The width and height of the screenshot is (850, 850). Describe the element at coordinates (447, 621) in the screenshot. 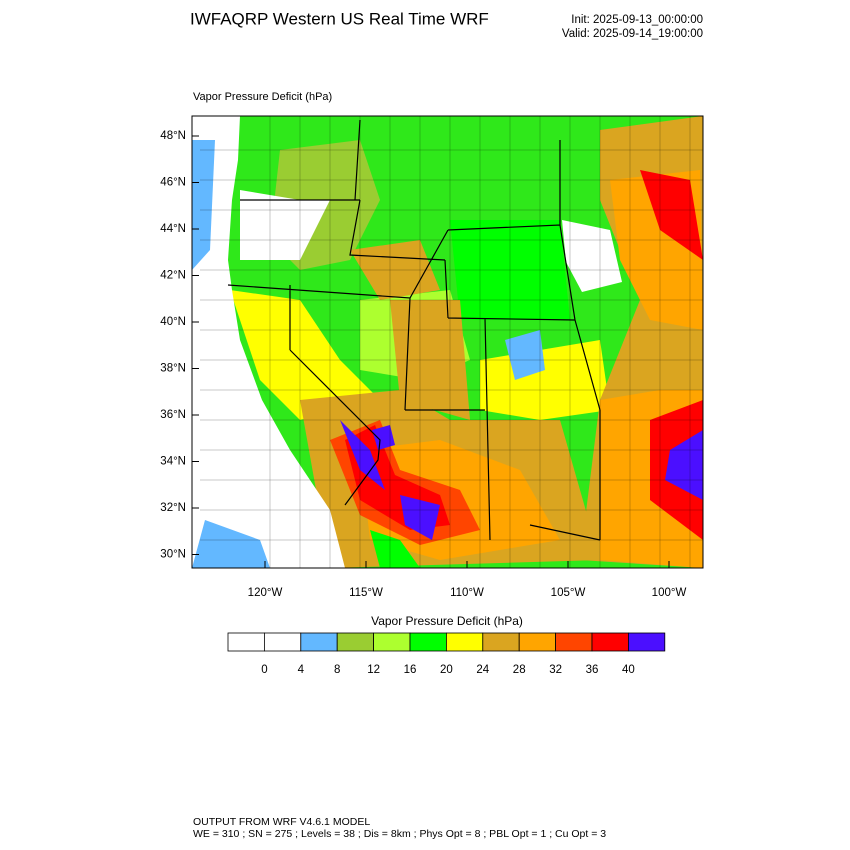

I see `colorbar-title: Vapor Pressure Deficit (hPa)` at that location.